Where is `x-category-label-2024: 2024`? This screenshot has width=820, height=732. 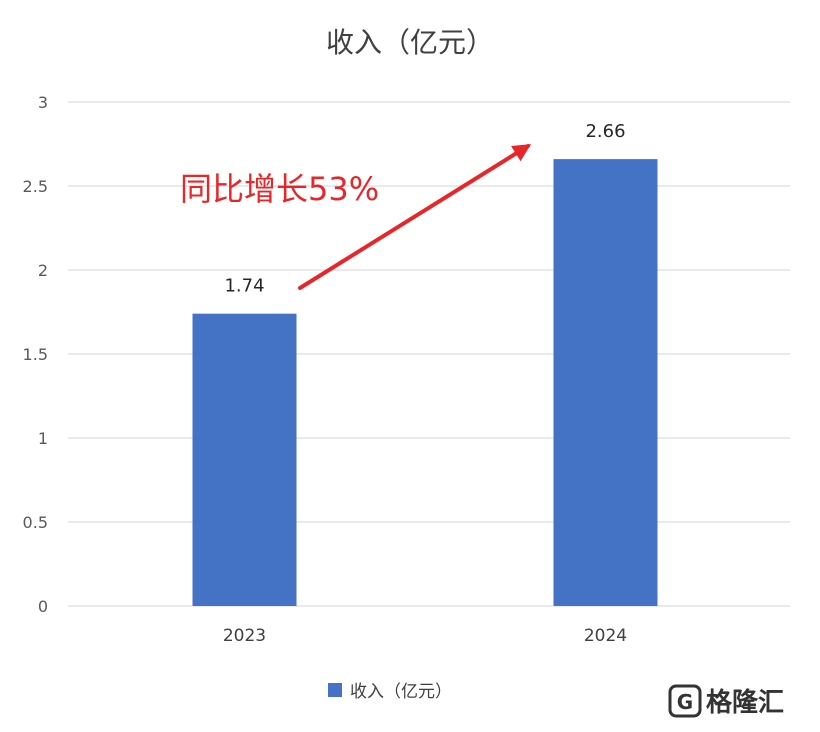
x-category-label-2024: 2024 is located at coordinates (605, 636).